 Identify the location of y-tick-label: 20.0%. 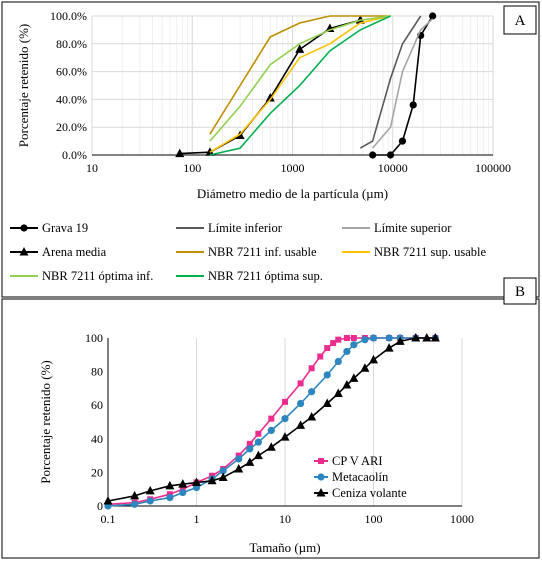
(71, 127).